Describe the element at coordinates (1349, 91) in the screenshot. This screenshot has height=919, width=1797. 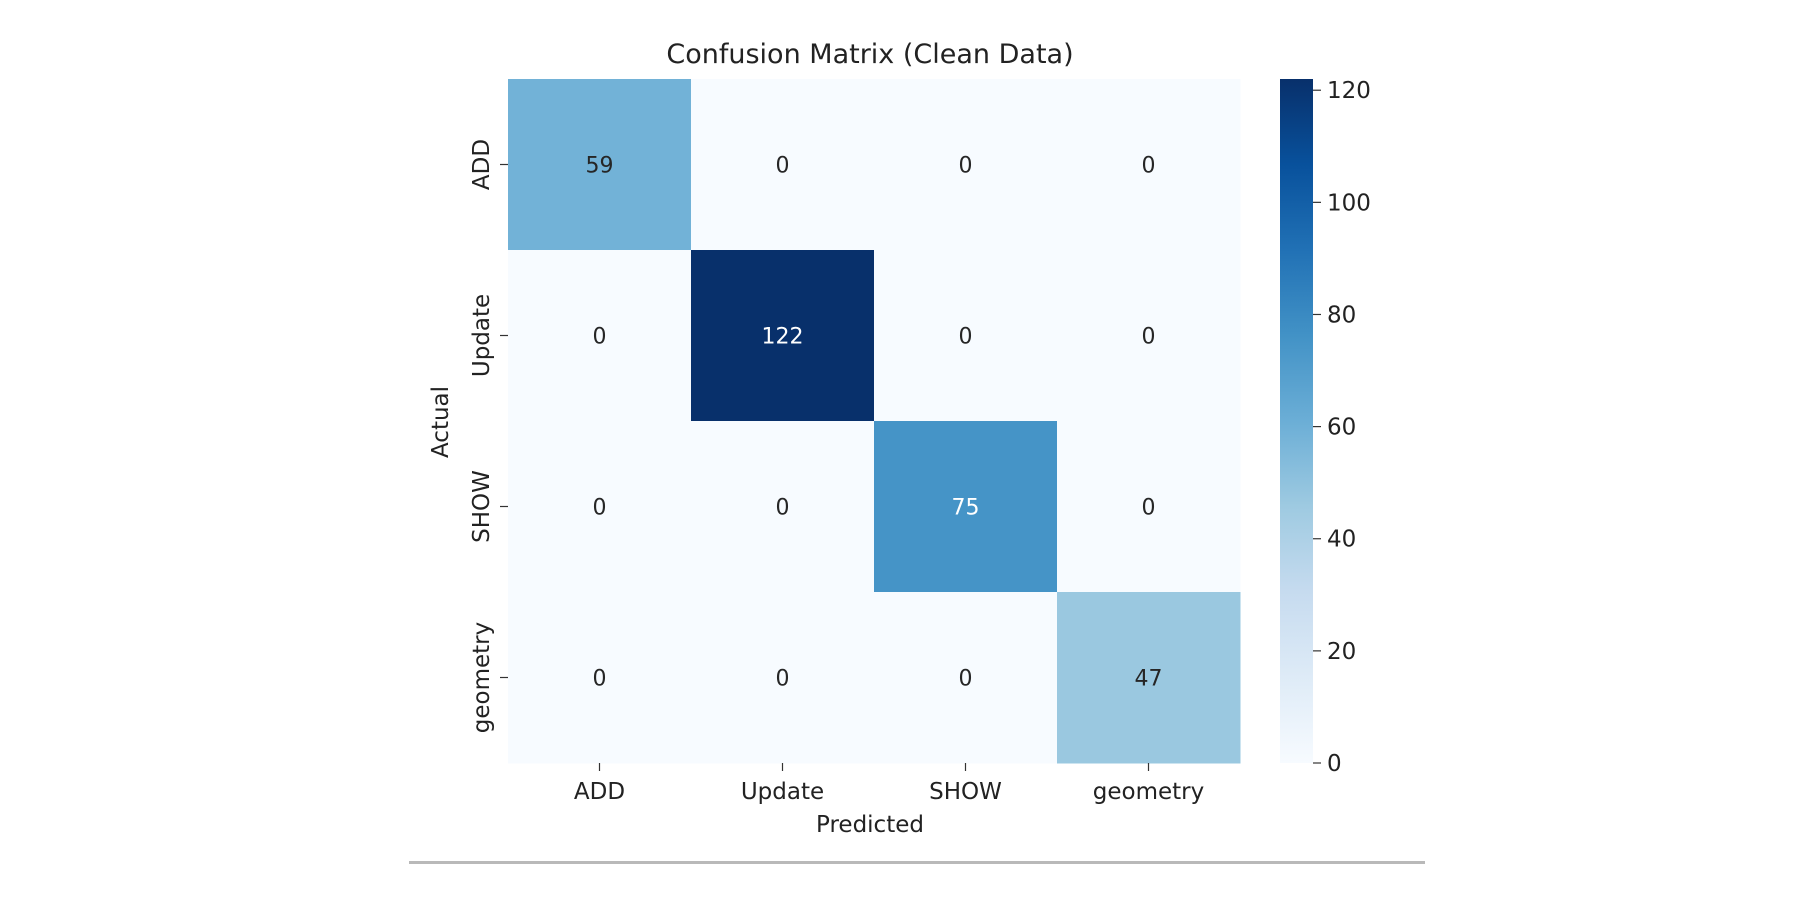
I see `colorbar-tick-label: 120` at that location.